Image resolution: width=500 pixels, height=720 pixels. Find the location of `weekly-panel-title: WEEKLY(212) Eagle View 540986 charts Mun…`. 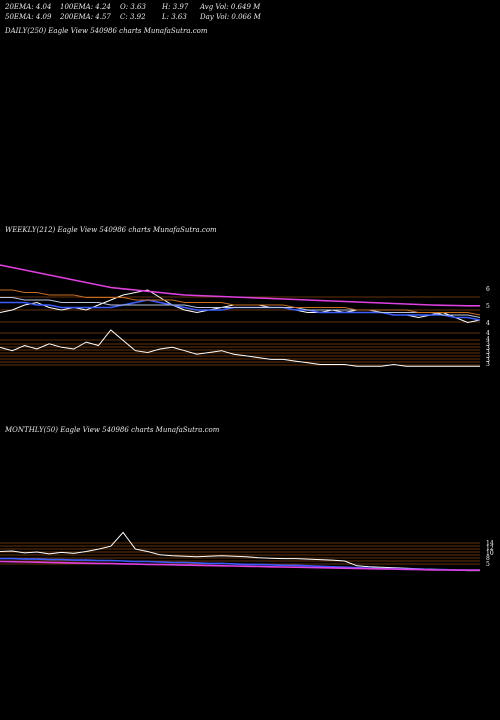

weekly-panel-title: WEEKLY(212) Eagle View 540986 charts Mun… is located at coordinates (111, 230).